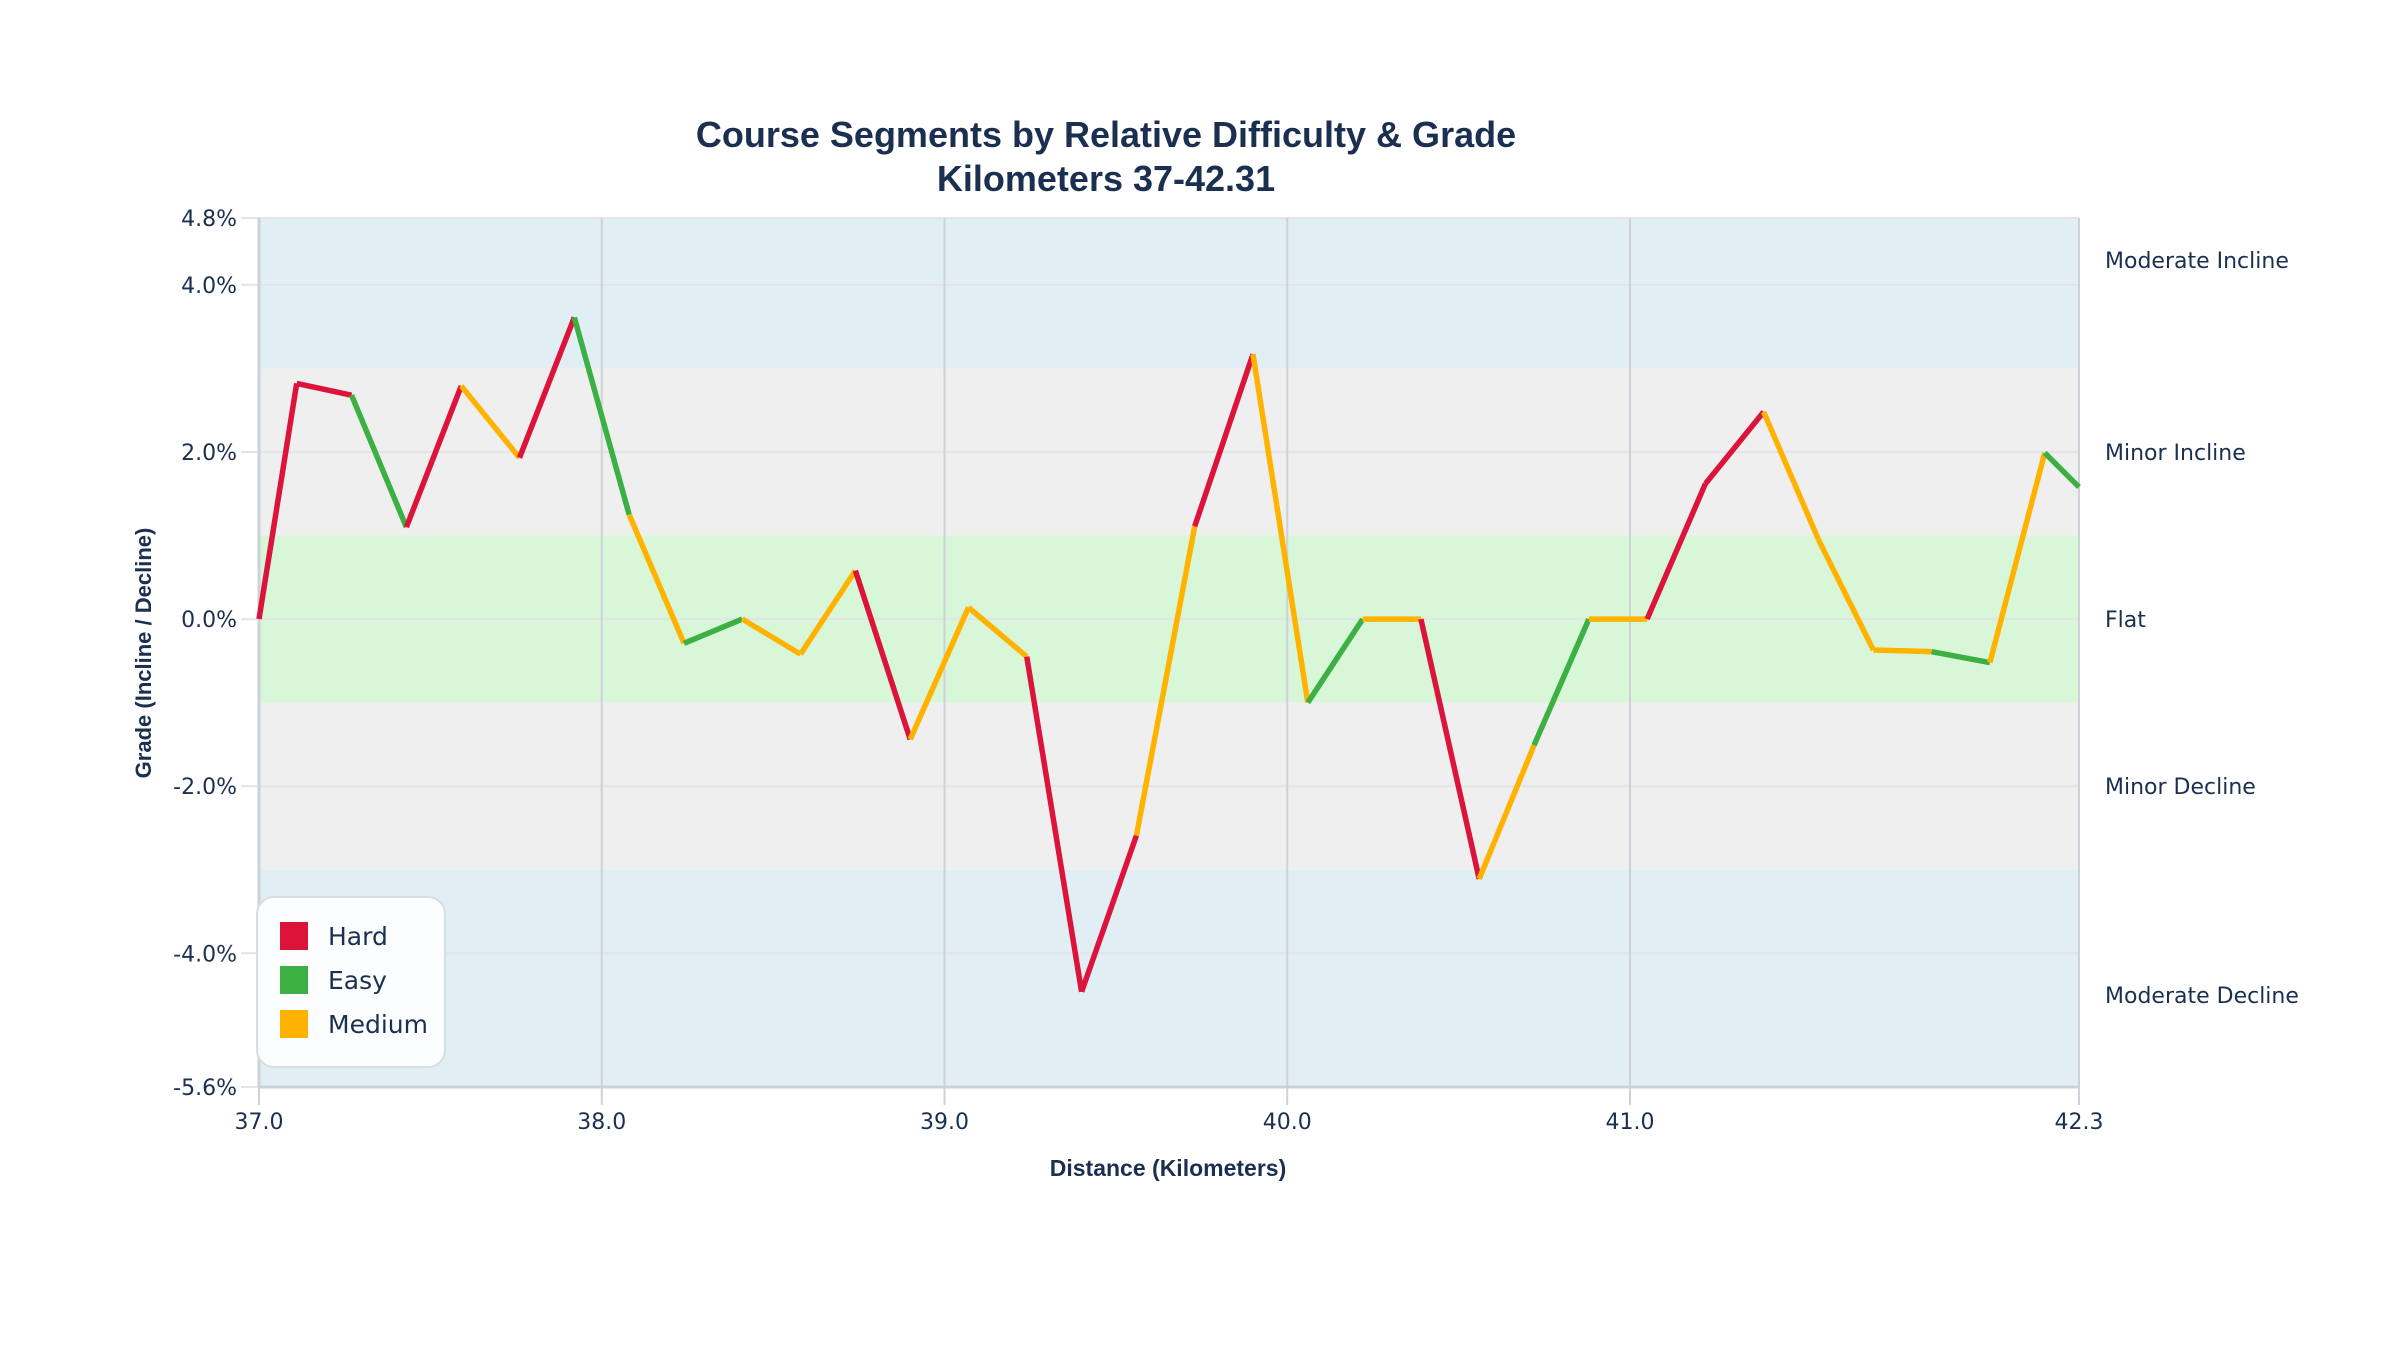 Image resolution: width=2400 pixels, height=1350 pixels. Describe the element at coordinates (944, 1122) in the screenshot. I see `x-tick-label: 39.0` at that location.